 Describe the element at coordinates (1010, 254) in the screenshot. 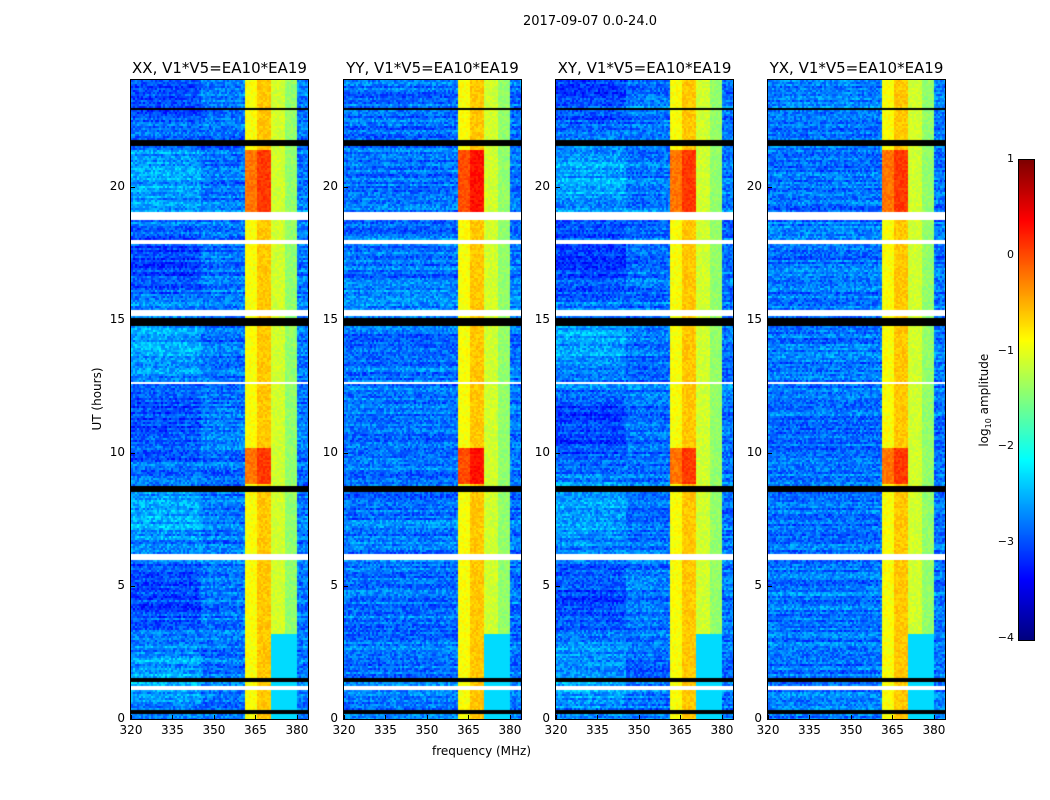

I see `colorbar-tick-label: 0` at that location.